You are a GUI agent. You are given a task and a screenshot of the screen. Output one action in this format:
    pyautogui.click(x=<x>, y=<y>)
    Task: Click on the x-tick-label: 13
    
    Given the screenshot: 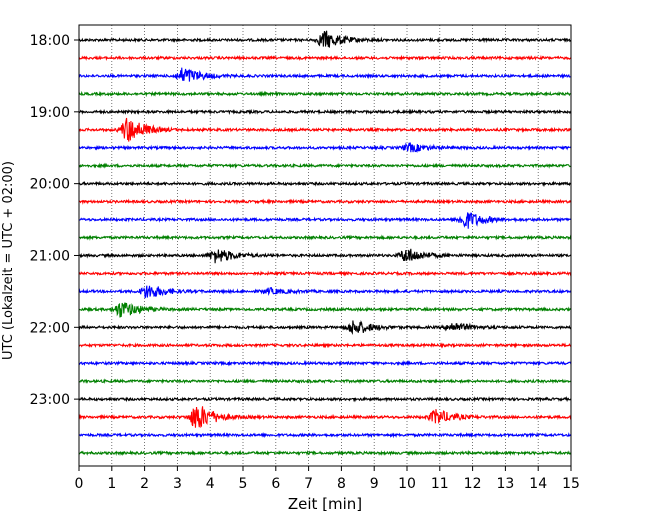 What is the action you would take?
    pyautogui.click(x=505, y=484)
    